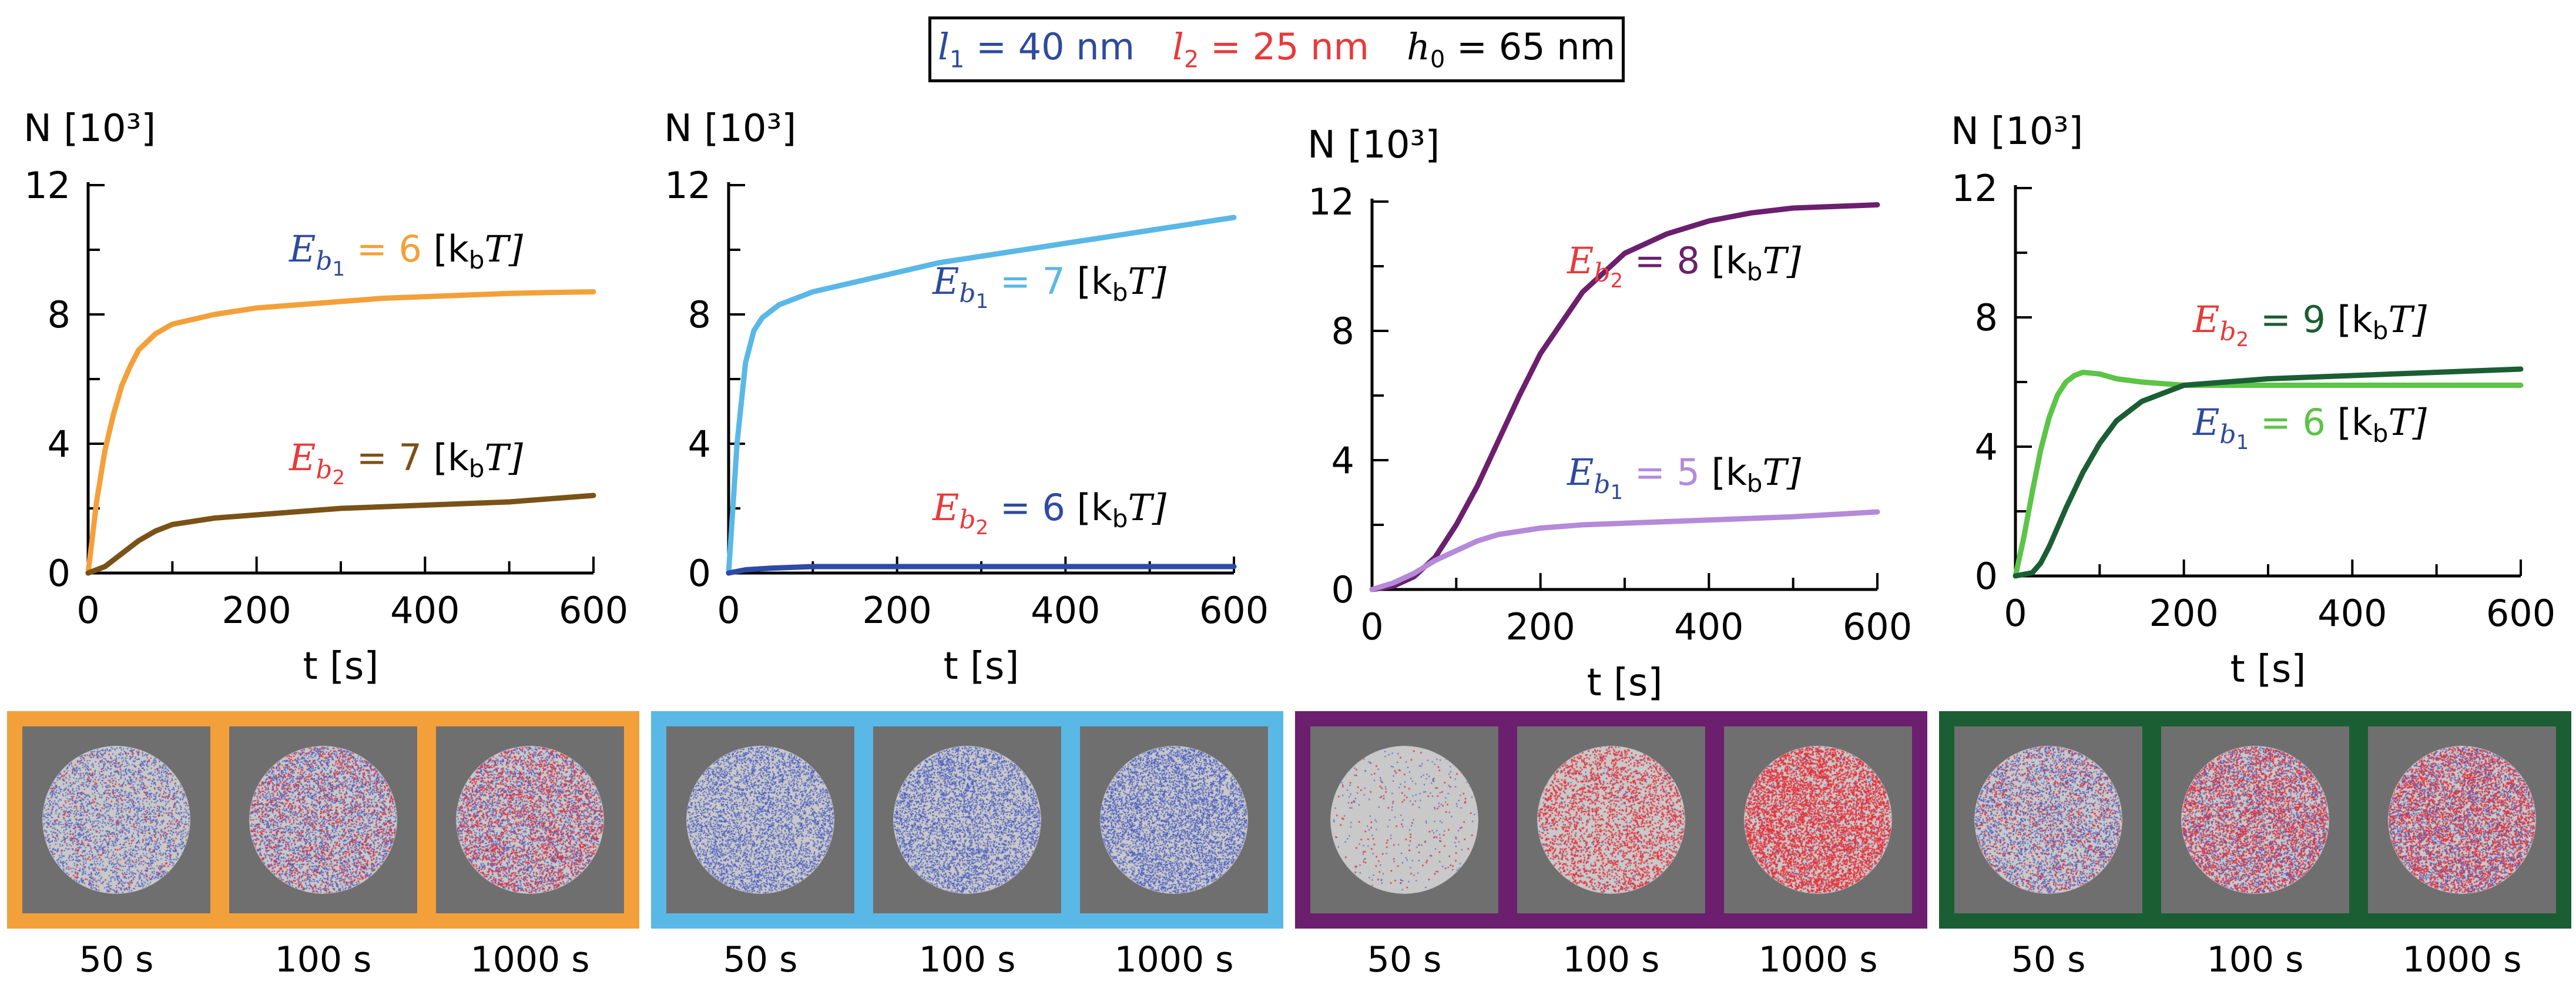 This screenshot has height=995, width=2576. I want to click on l2-value: = 25 nm, so click(1284, 47).